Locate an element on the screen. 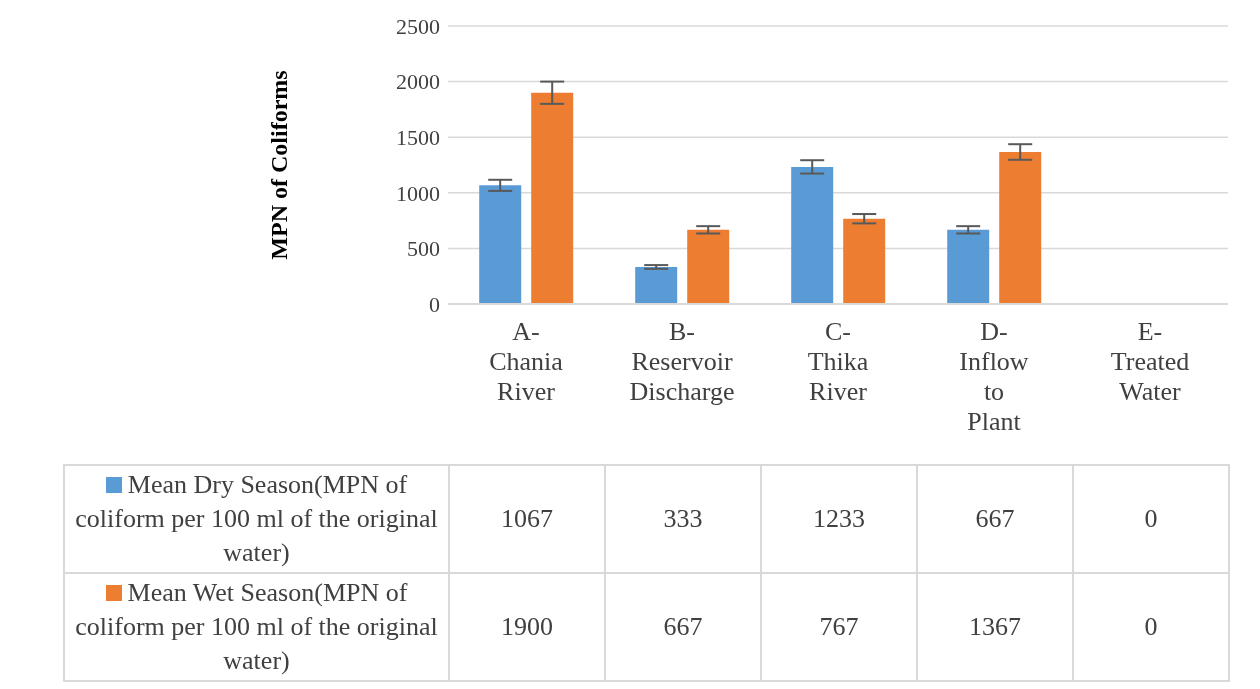 The height and width of the screenshot is (689, 1260). x-tick-label: C-Thika River is located at coordinates (838, 361).